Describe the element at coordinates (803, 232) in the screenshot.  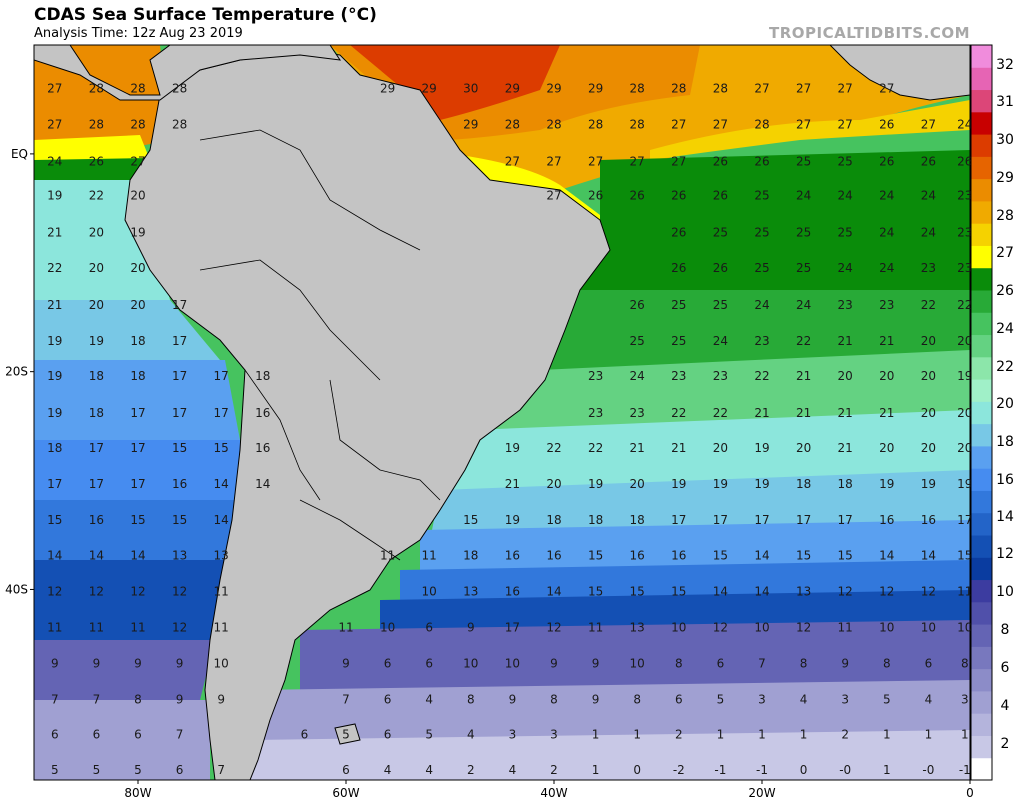
I see `sst-value: 25` at that location.